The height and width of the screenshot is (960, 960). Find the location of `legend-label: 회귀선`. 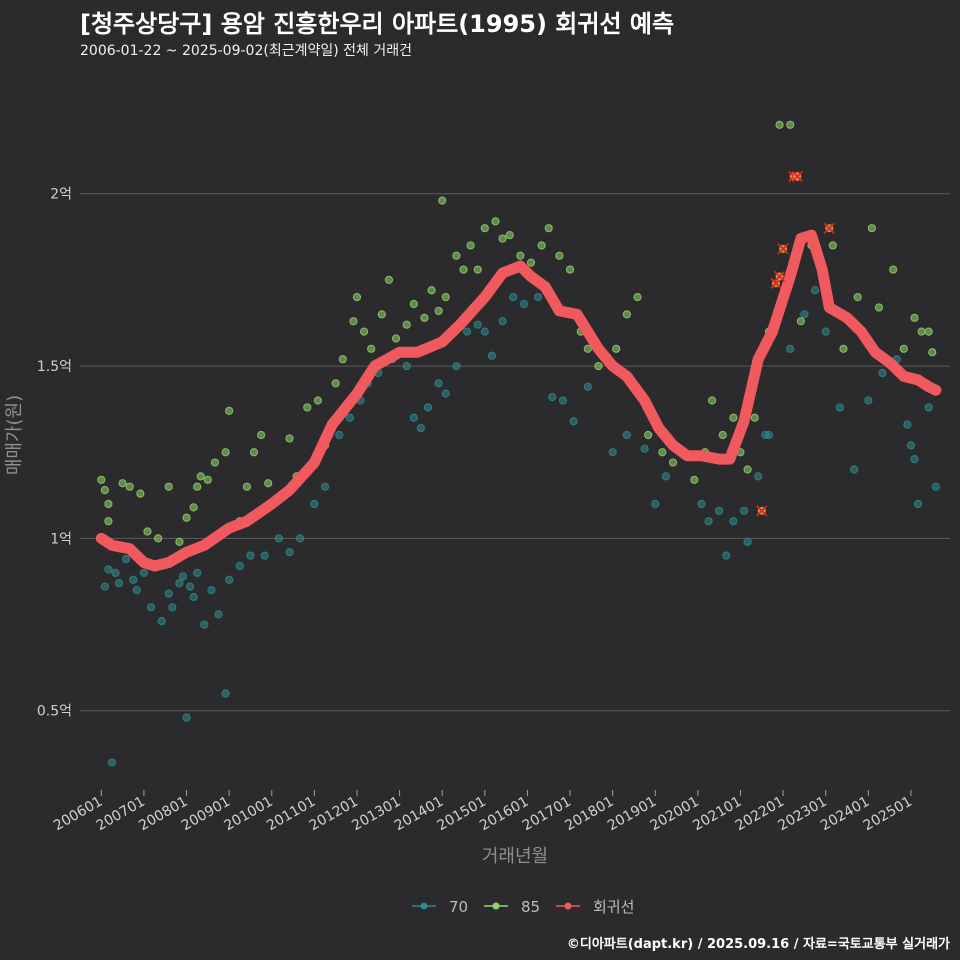

legend-label: 회귀선 is located at coordinates (613, 907).